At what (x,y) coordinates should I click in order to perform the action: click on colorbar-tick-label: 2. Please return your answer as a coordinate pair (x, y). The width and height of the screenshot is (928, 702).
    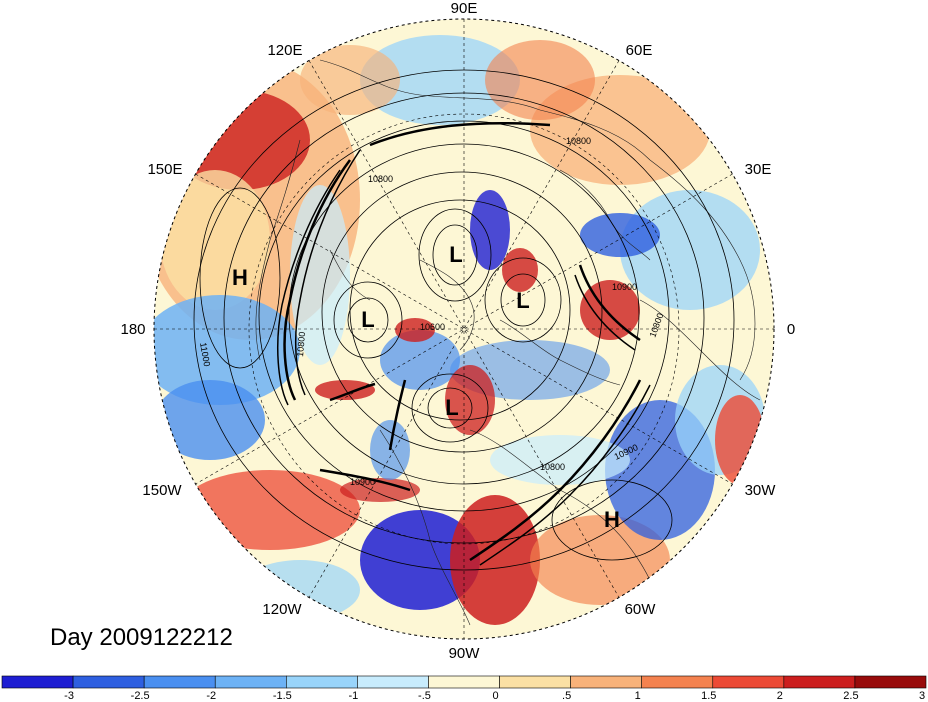
    Looking at the image, I should click on (780, 696).